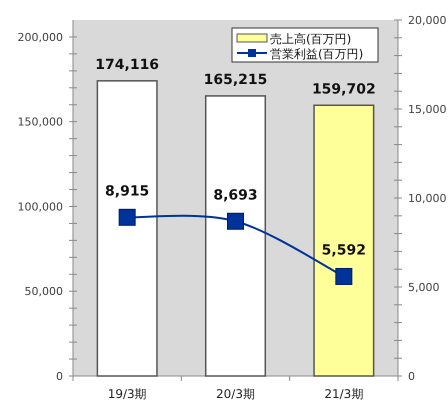  I want to click on data-label: 165,215, so click(236, 80).